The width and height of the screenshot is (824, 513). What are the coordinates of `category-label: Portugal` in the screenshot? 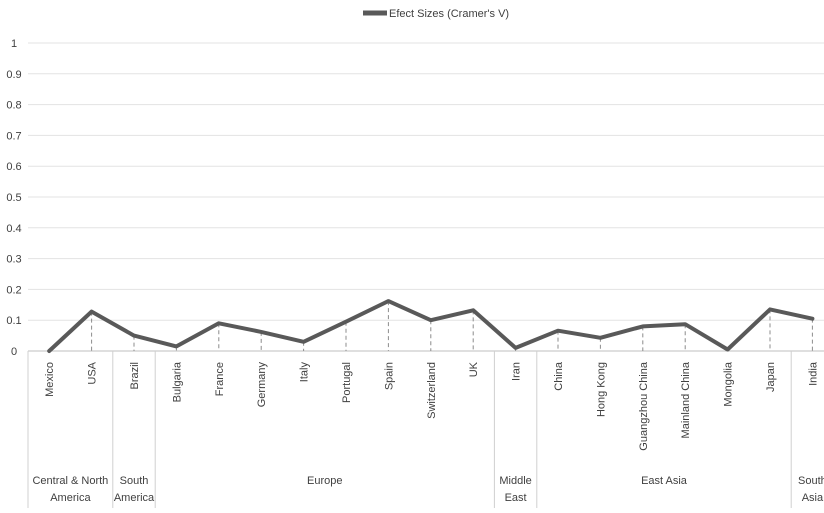 It's located at (347, 382).